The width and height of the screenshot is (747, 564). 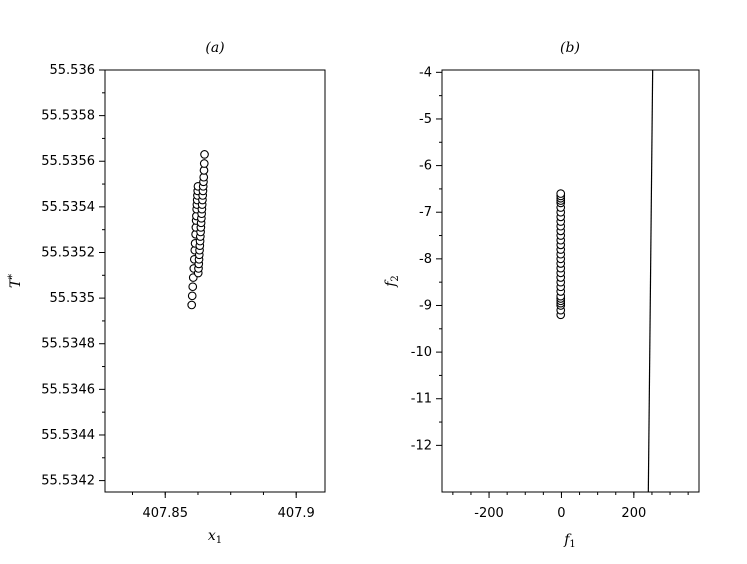 What do you see at coordinates (73, 70) in the screenshot?
I see `y-tick-label: 55.536` at bounding box center [73, 70].